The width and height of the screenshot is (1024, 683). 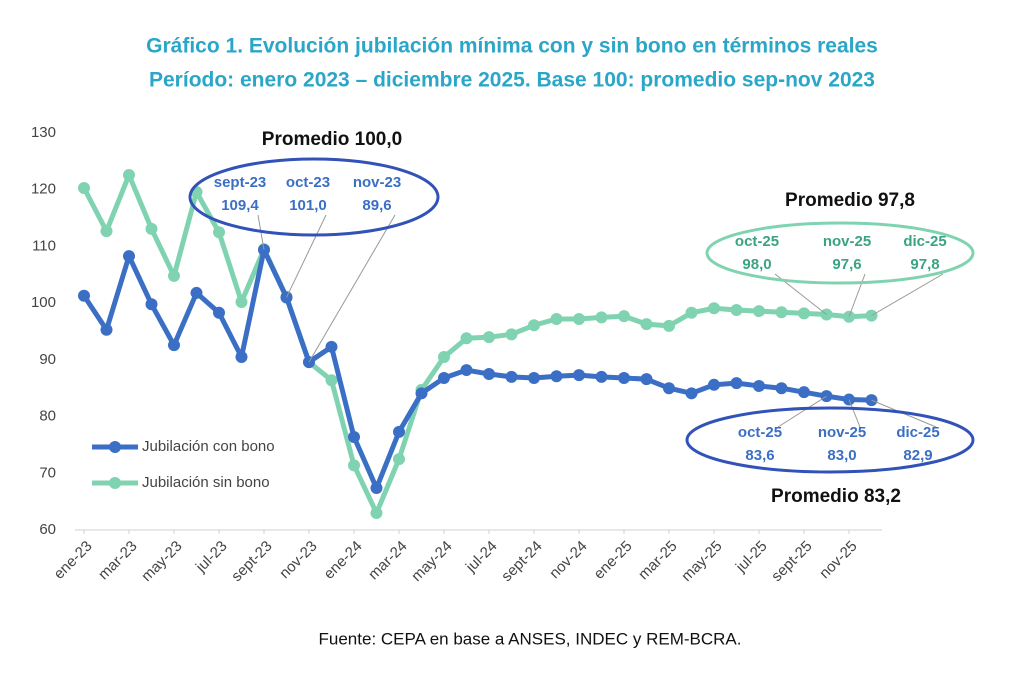 I want to click on x-tick-label: may-23, so click(x=161, y=561).